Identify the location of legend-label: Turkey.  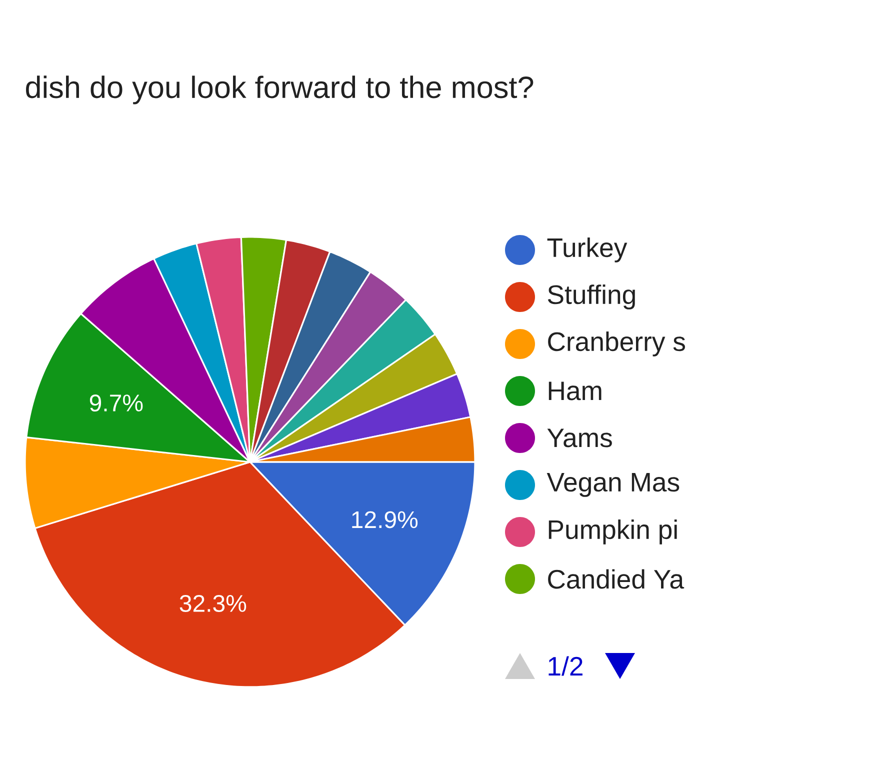
(587, 250).